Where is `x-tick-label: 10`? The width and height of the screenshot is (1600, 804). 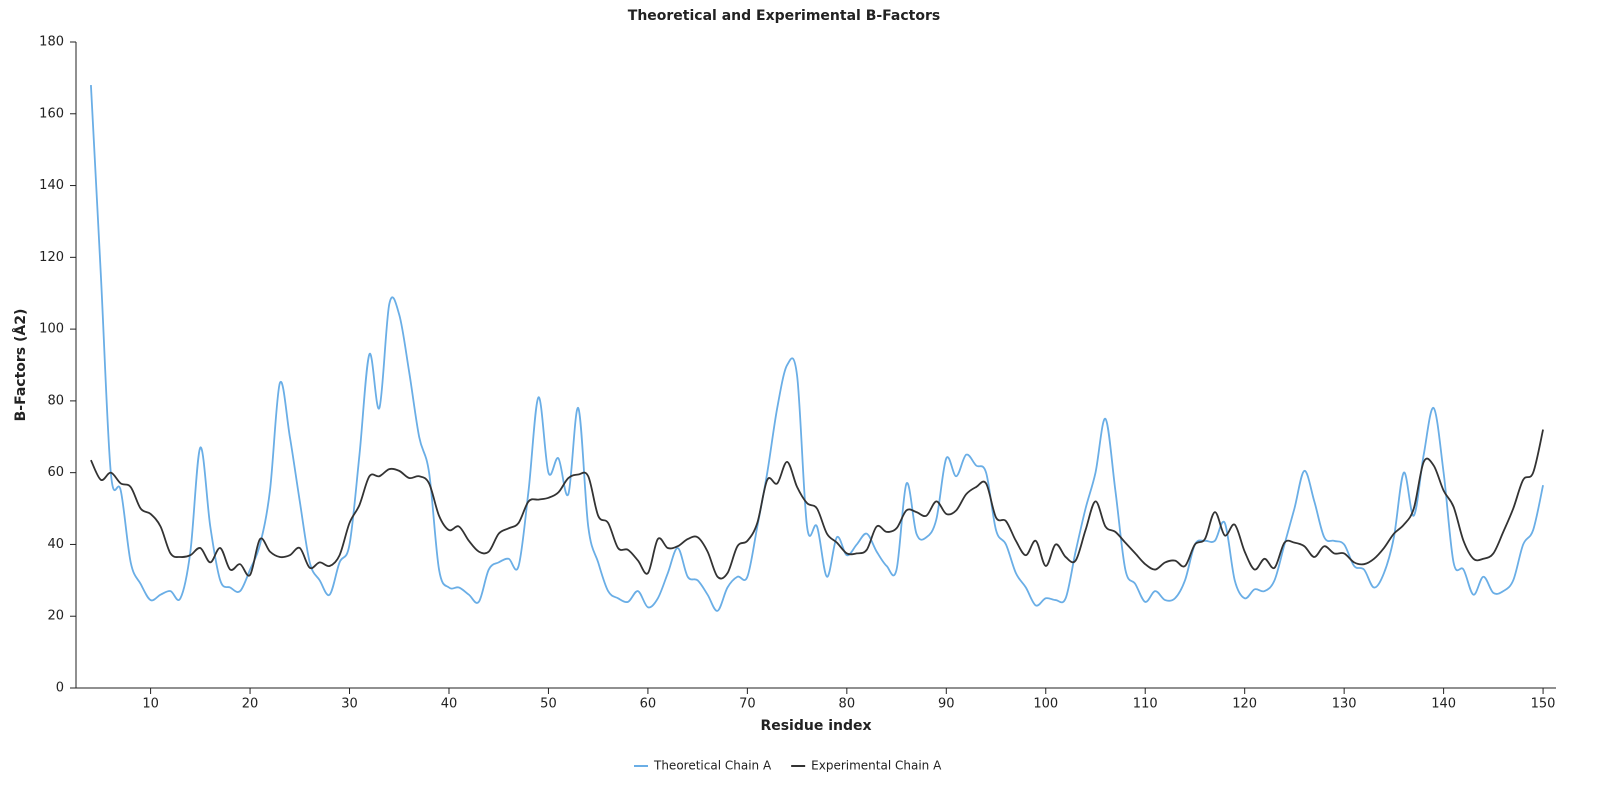 x-tick-label: 10 is located at coordinates (150, 704).